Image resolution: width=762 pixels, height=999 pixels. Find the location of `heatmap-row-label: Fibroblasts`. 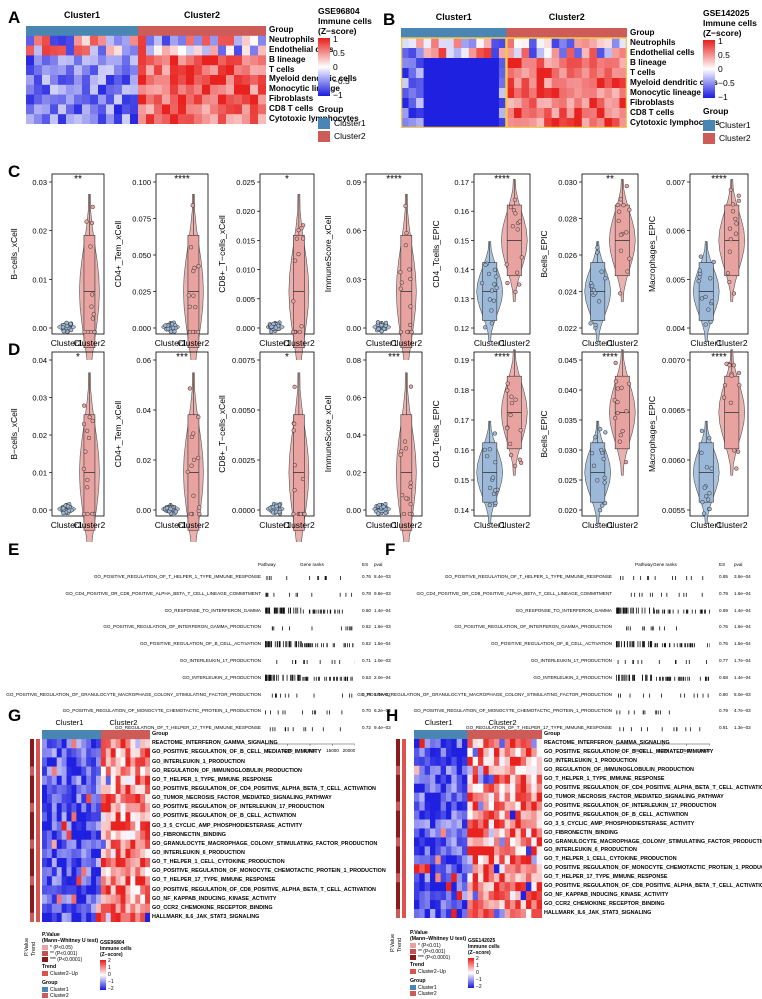

heatmap-row-label: Fibroblasts is located at coordinates (652, 103).